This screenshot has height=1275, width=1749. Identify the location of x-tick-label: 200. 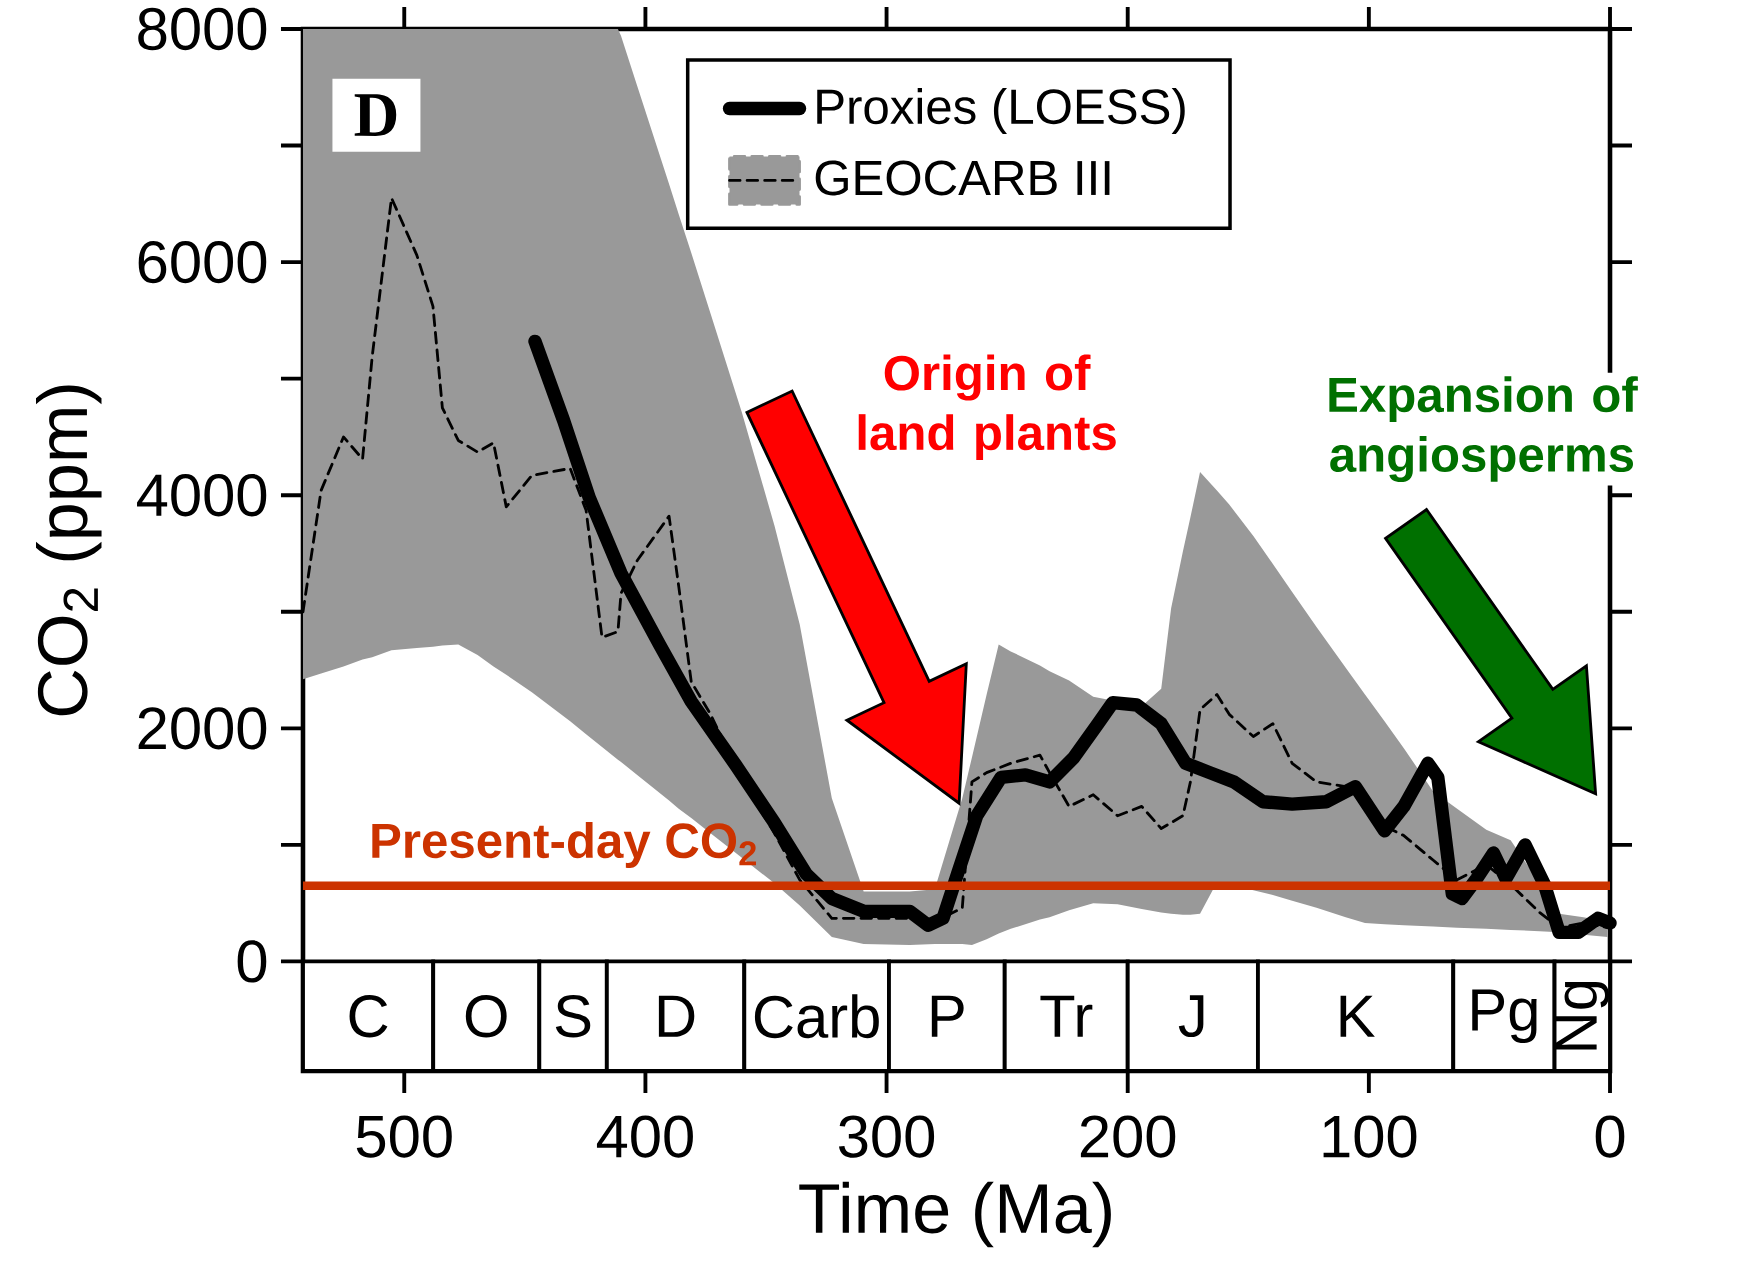
(1128, 1136).